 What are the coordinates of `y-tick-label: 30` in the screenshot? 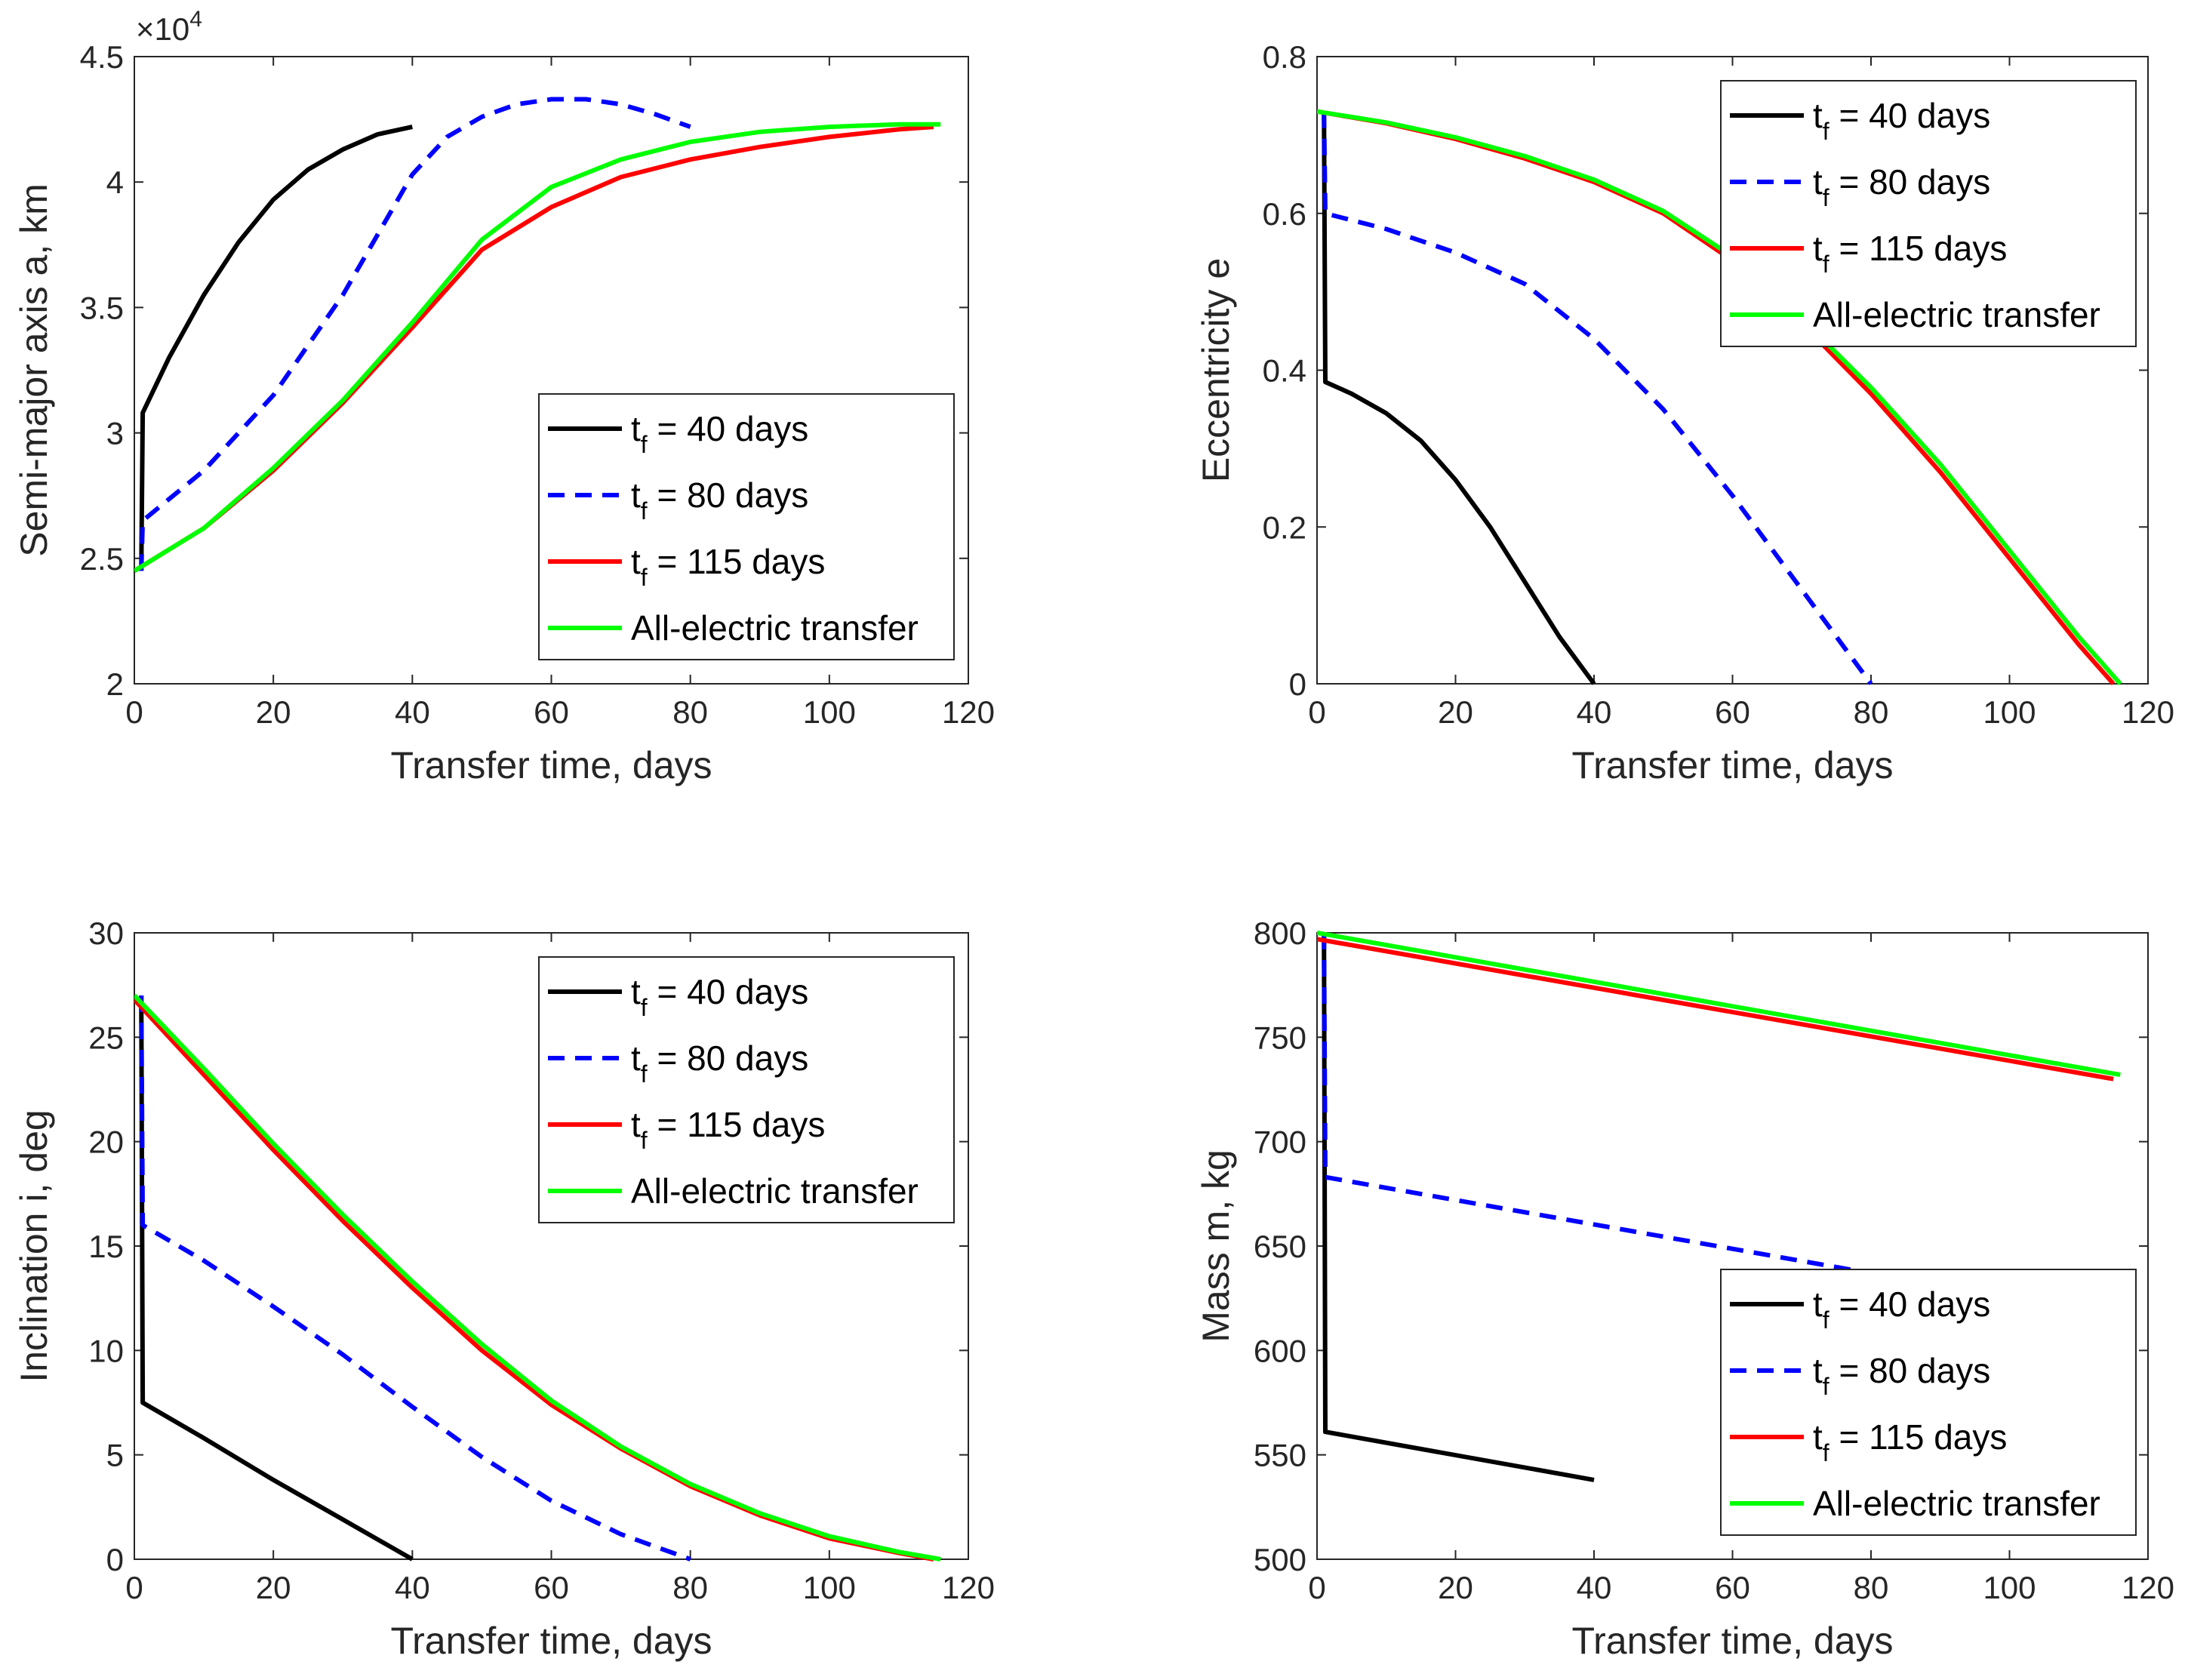 It's located at (106, 933).